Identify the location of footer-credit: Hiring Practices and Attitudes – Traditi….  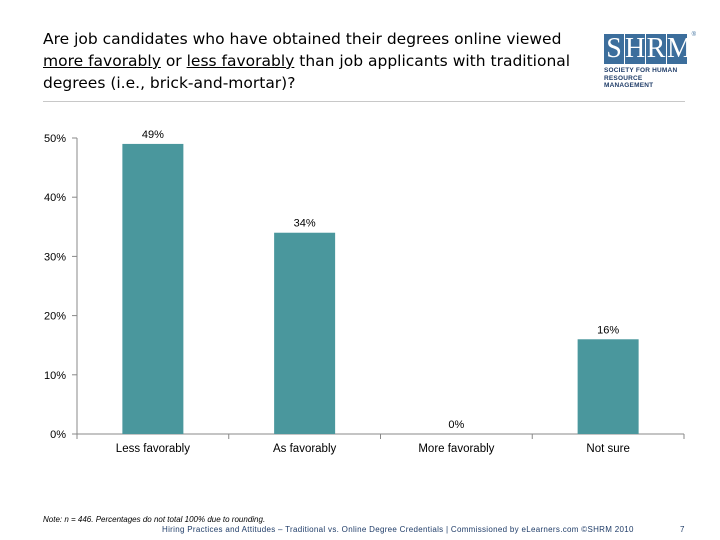
(398, 529).